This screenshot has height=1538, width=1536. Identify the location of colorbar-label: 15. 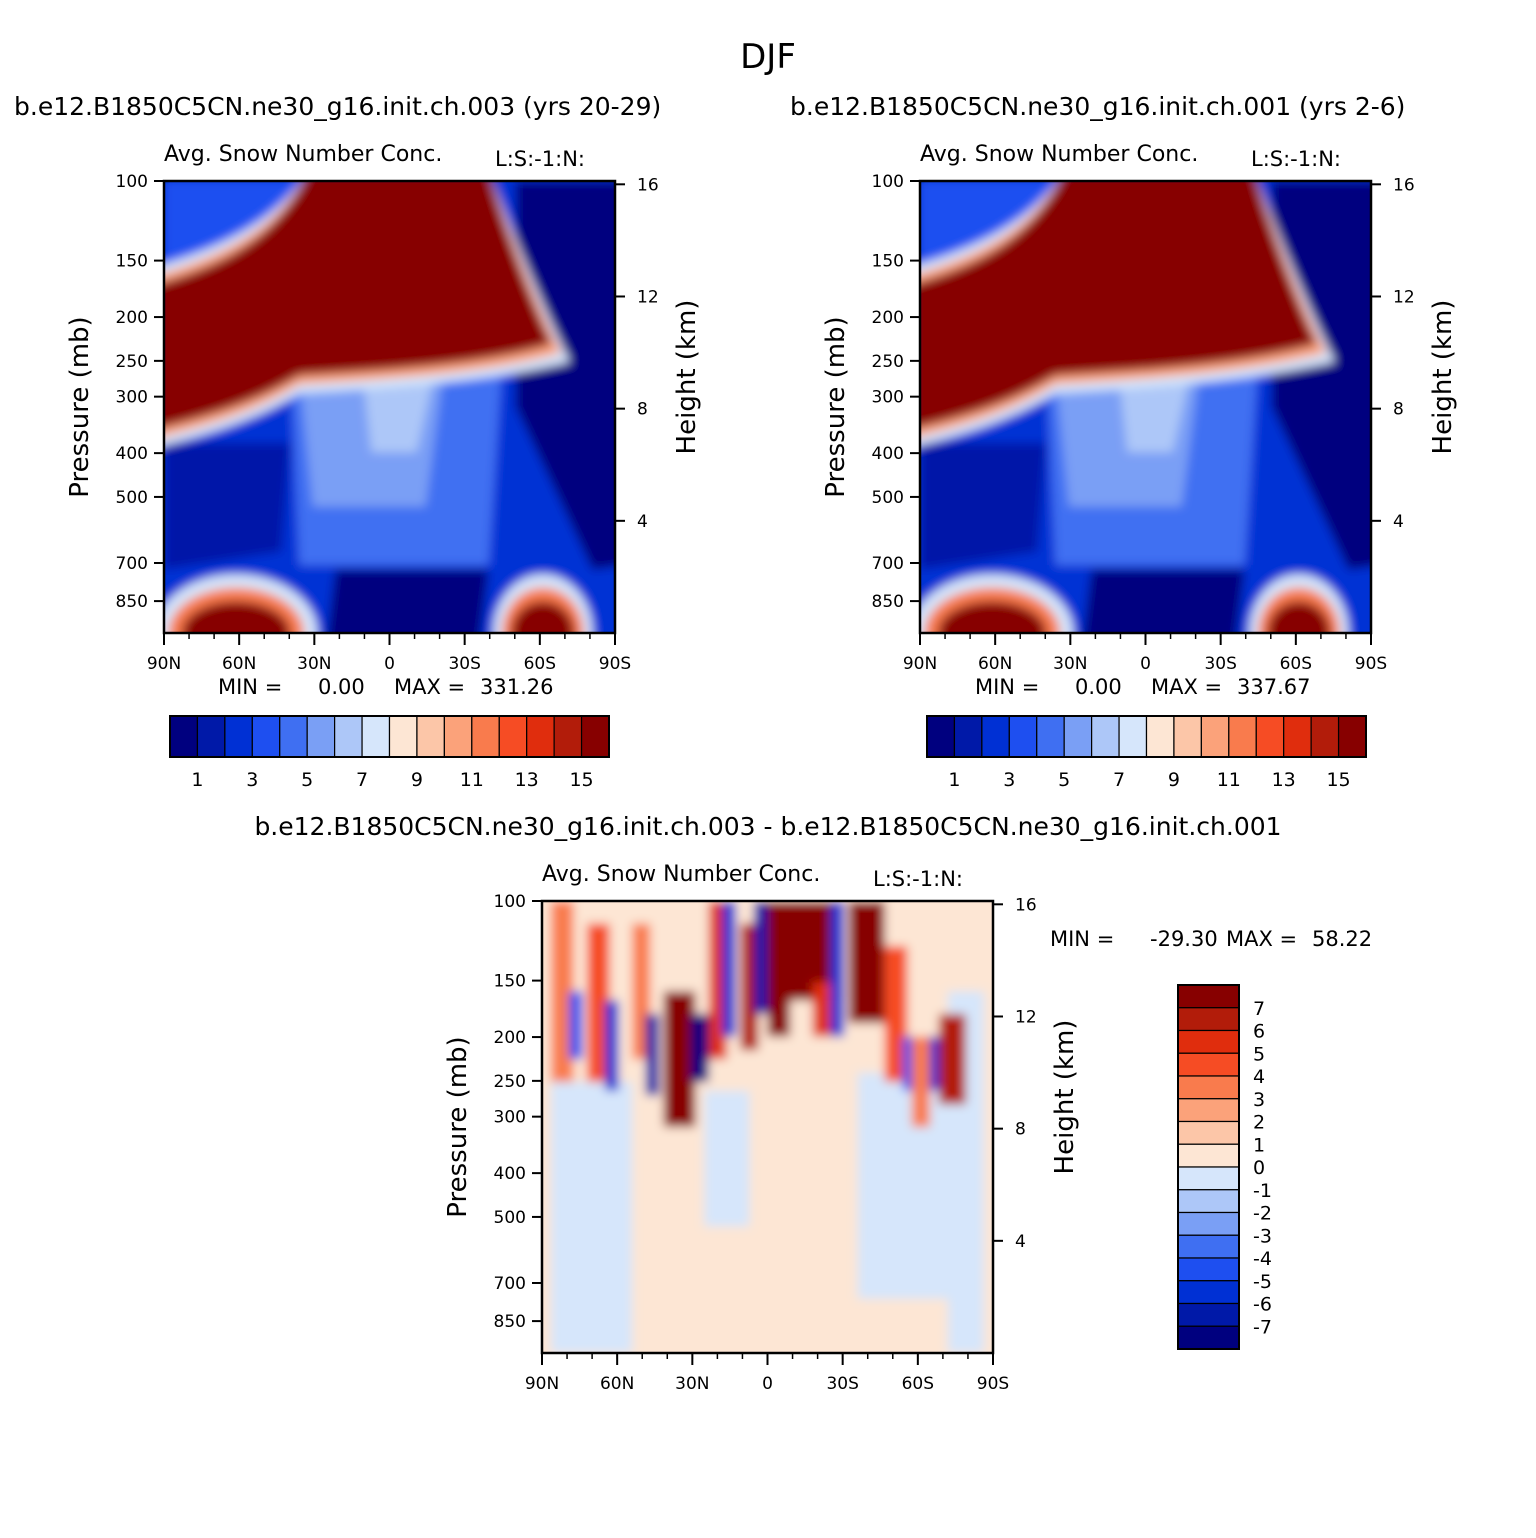
(581, 780).